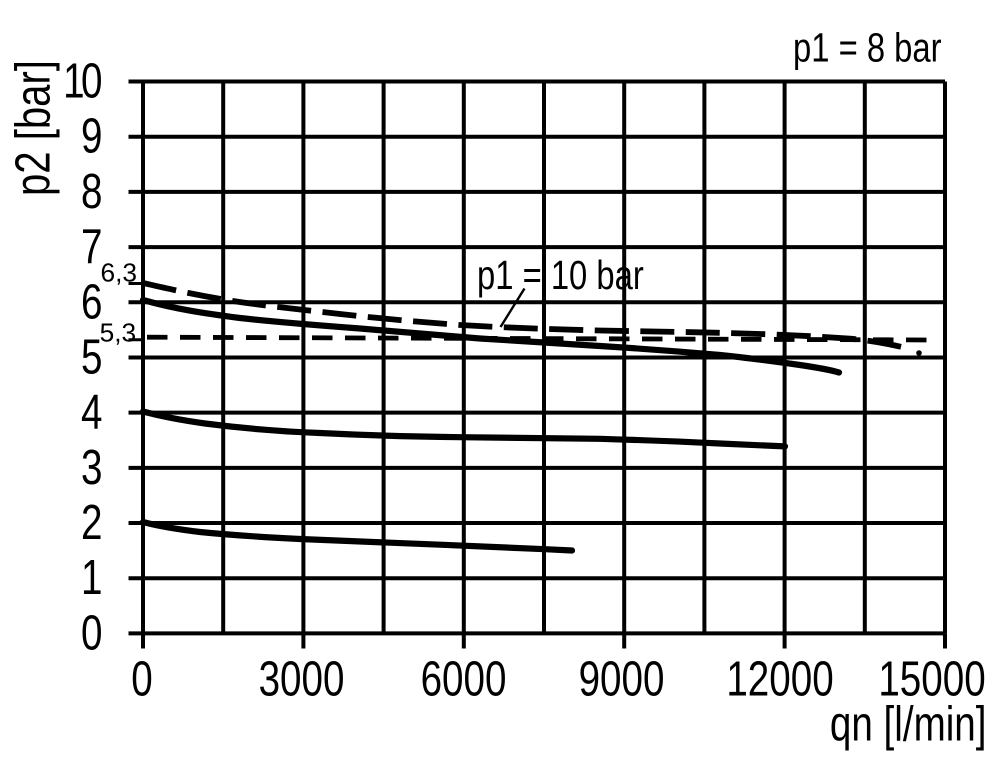 The image size is (1000, 764). What do you see at coordinates (867, 47) in the screenshot?
I see `svg-text: p1 = 8 bar` at bounding box center [867, 47].